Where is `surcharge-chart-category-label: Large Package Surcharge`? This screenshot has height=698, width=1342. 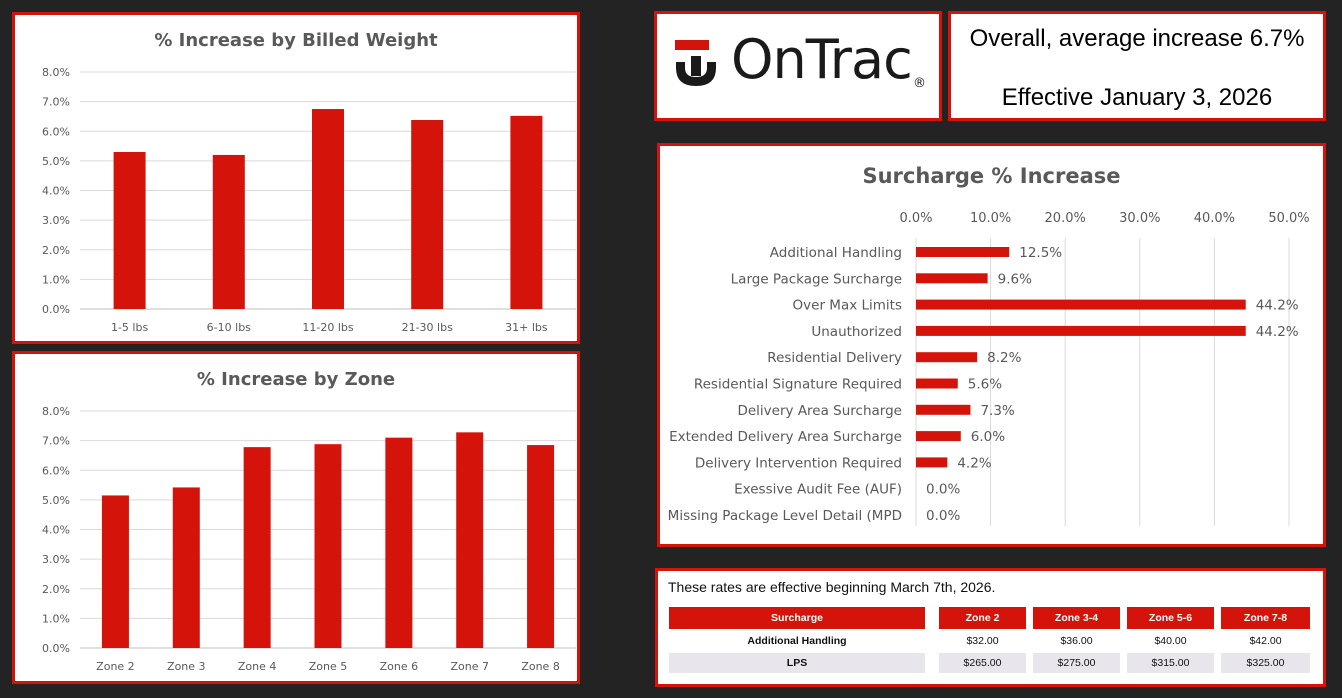 surcharge-chart-category-label: Large Package Surcharge is located at coordinates (816, 279).